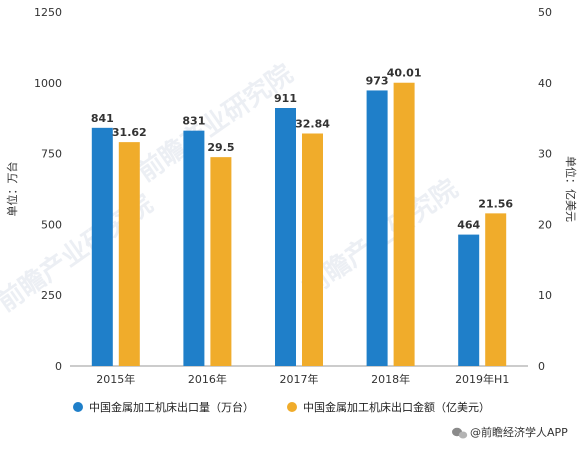 This screenshot has width=580, height=450. What do you see at coordinates (545, 224) in the screenshot?
I see `right-tick-label: 20` at bounding box center [545, 224].